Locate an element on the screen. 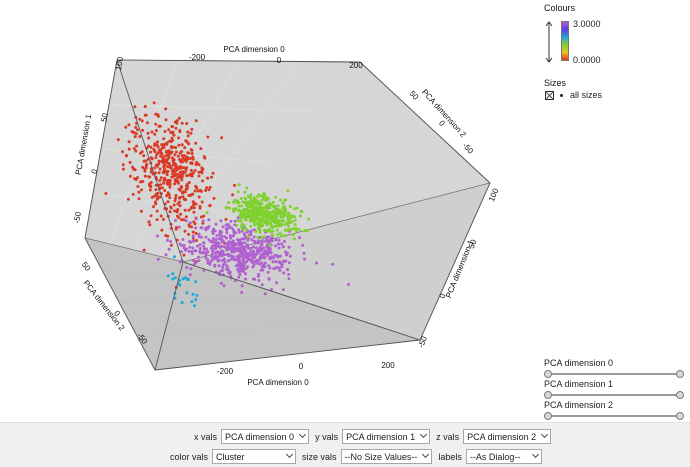 This screenshot has height=467, width=690. x-vals-select: PCA dimension 0 is located at coordinates (265, 436).